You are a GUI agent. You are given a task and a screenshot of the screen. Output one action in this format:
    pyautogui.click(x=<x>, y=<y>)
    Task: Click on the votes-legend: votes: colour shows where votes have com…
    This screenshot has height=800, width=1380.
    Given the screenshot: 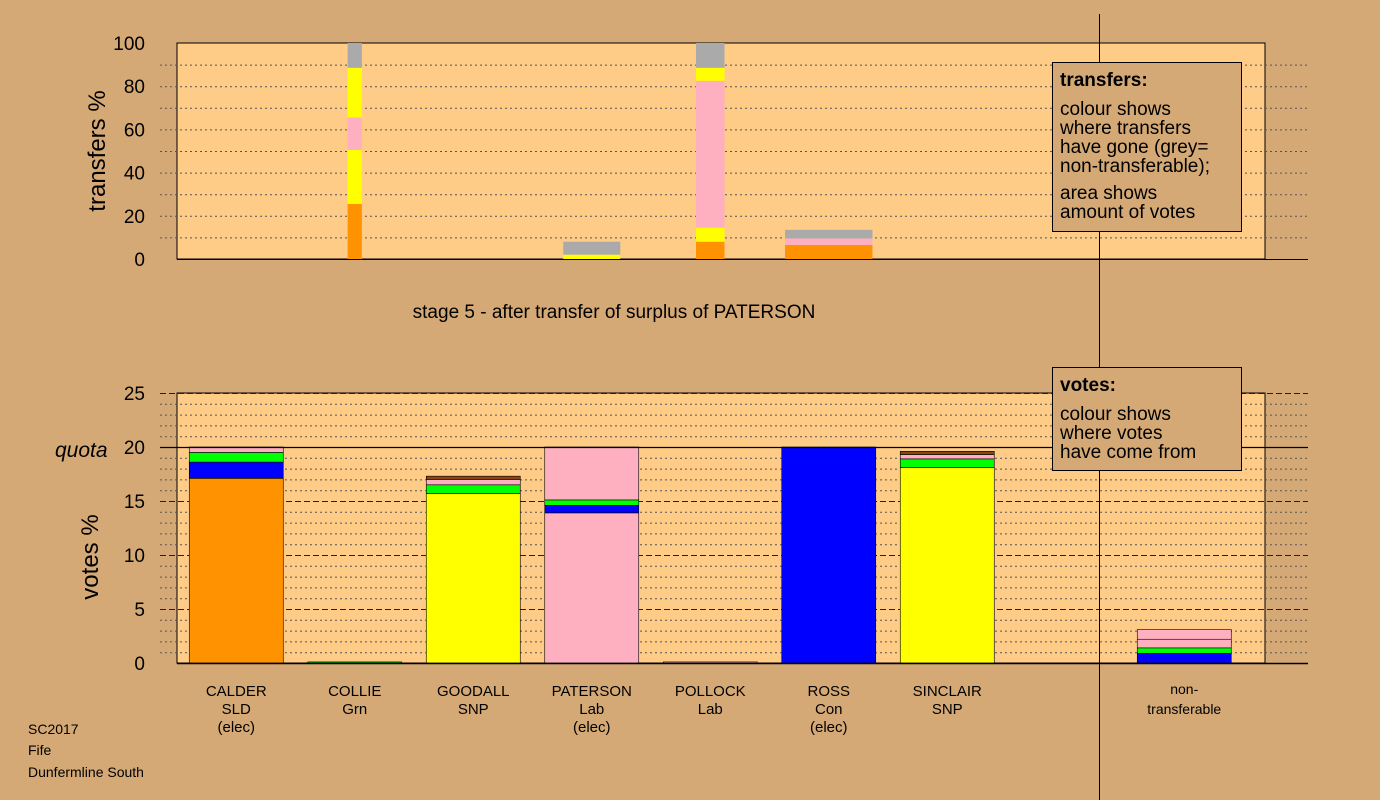 What is the action you would take?
    pyautogui.click(x=1147, y=419)
    